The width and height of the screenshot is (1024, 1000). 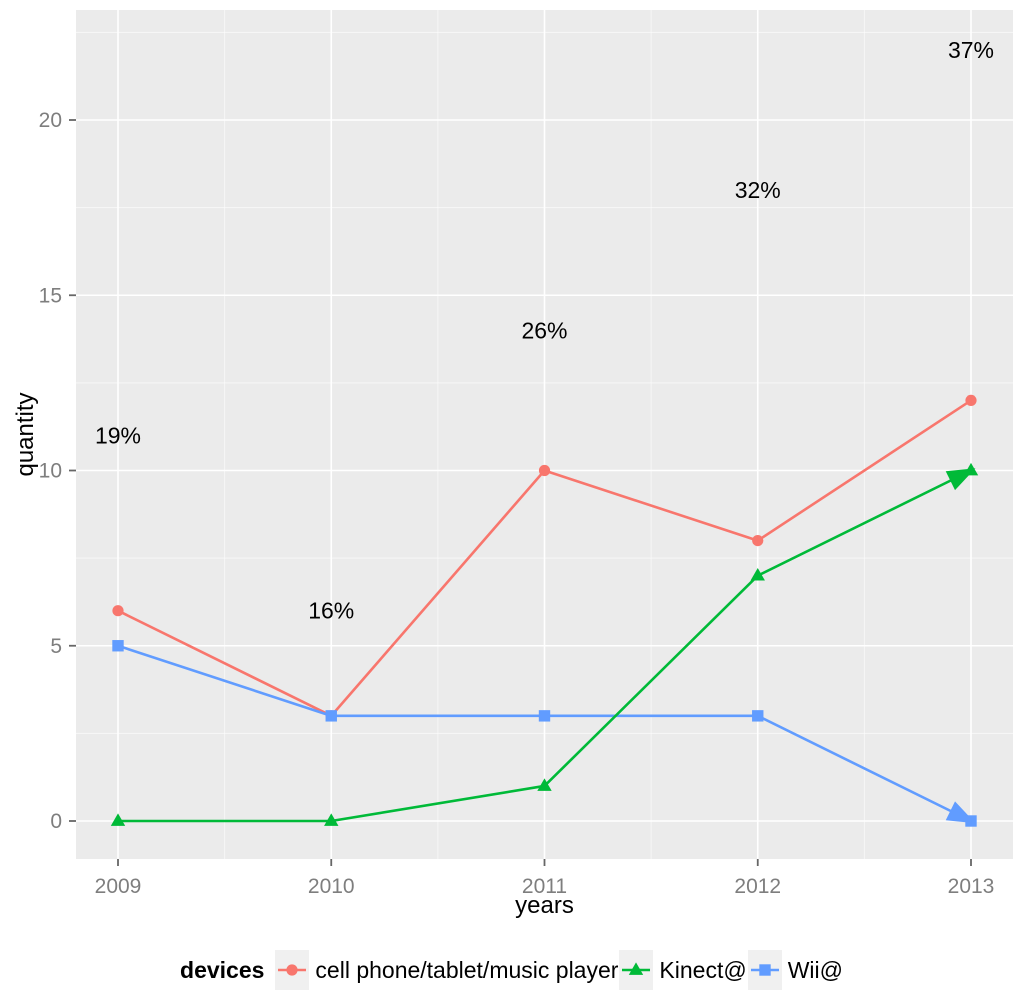 What do you see at coordinates (703, 969) in the screenshot?
I see `legend-label-kinect: Kinect@` at bounding box center [703, 969].